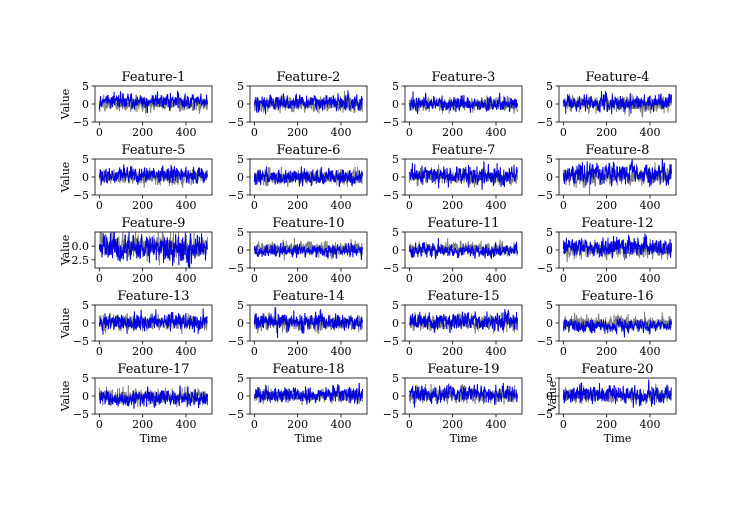  What do you see at coordinates (607, 323) in the screenshot?
I see `panel-16: Feature-16 0 200 400 −5 0 5` at bounding box center [607, 323].